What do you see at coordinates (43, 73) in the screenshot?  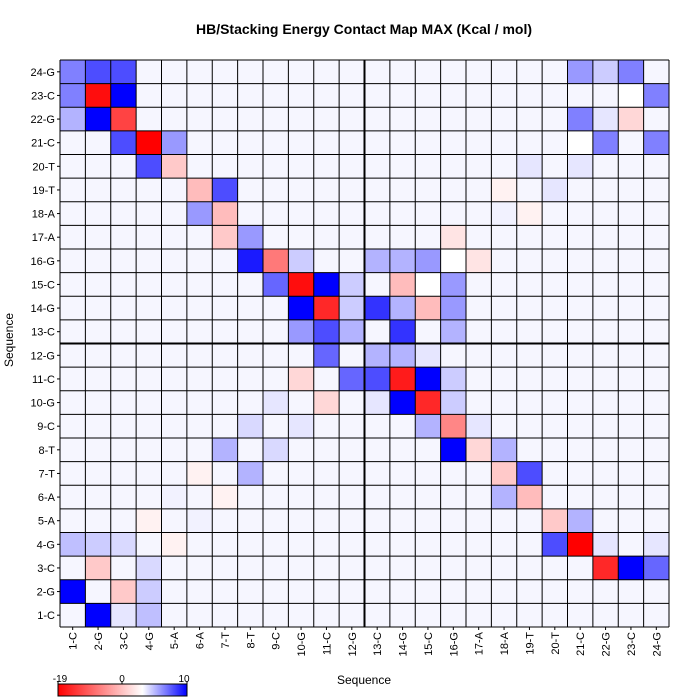 I see `y-tick-label: 24-G` at bounding box center [43, 73].